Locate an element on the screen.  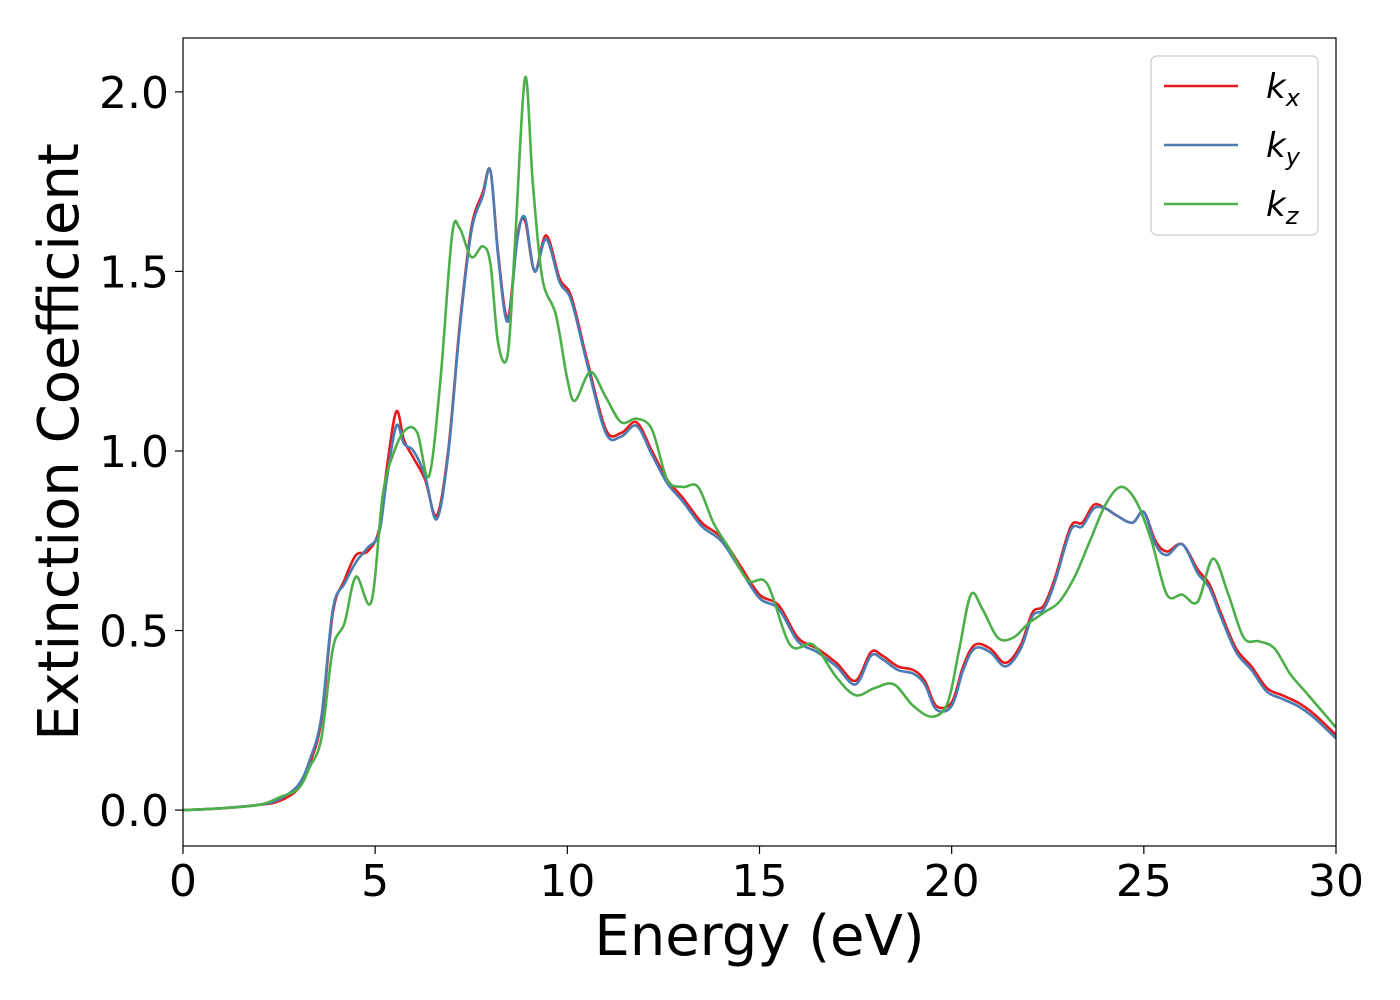
x-axis-title: Energy (eV) is located at coordinates (759, 936).